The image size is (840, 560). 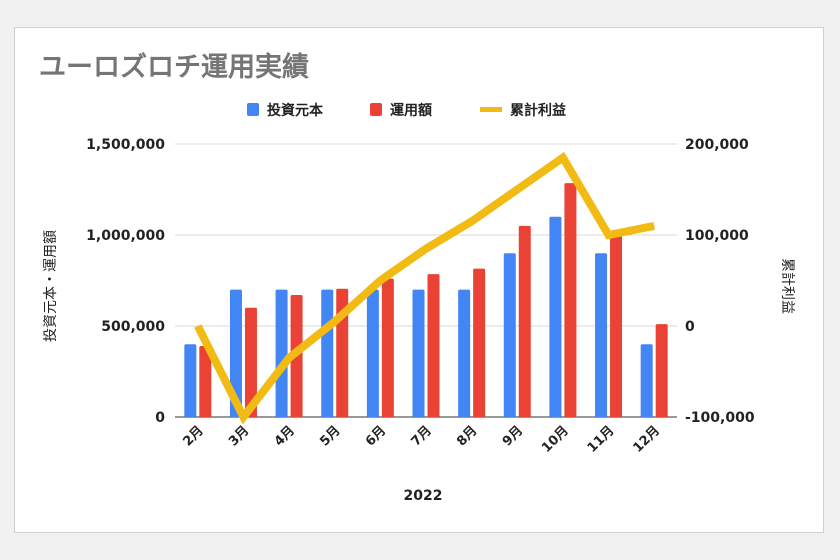 I want to click on legend-label: 投資元本, so click(x=295, y=110).